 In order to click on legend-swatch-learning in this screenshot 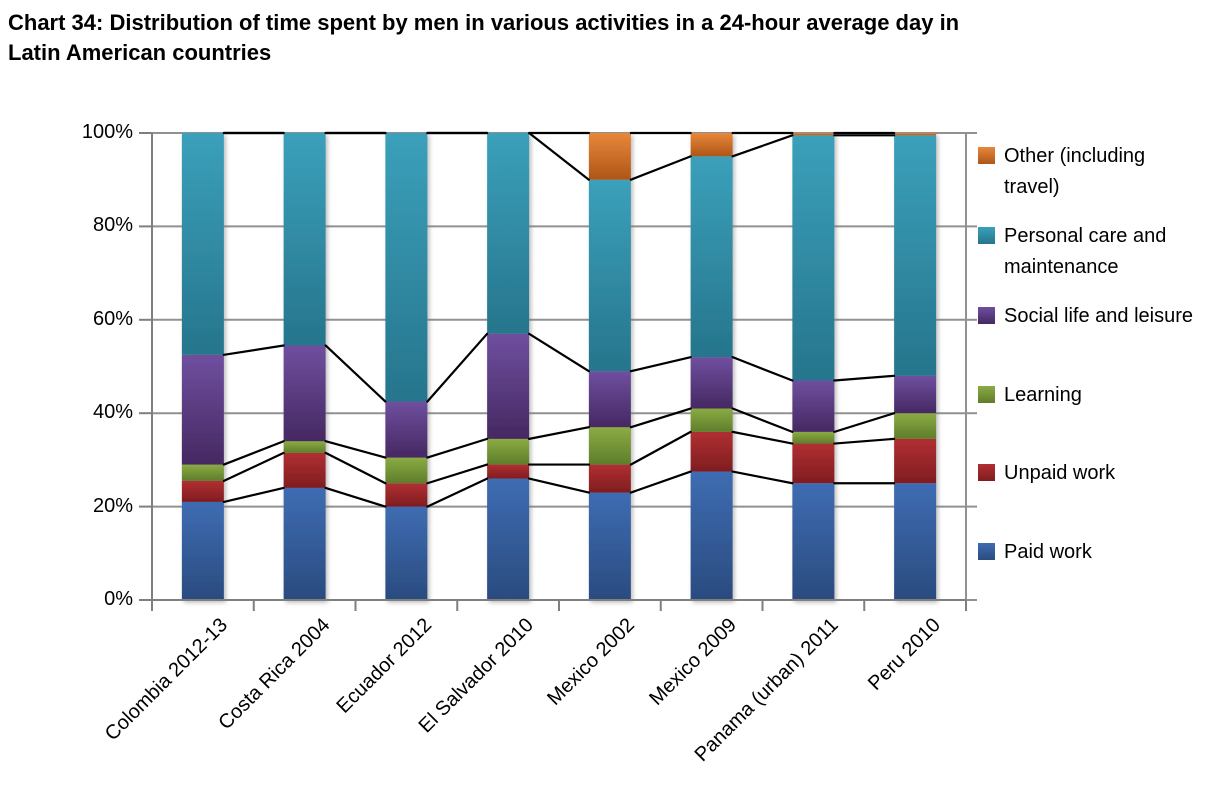, I will do `click(986, 394)`.